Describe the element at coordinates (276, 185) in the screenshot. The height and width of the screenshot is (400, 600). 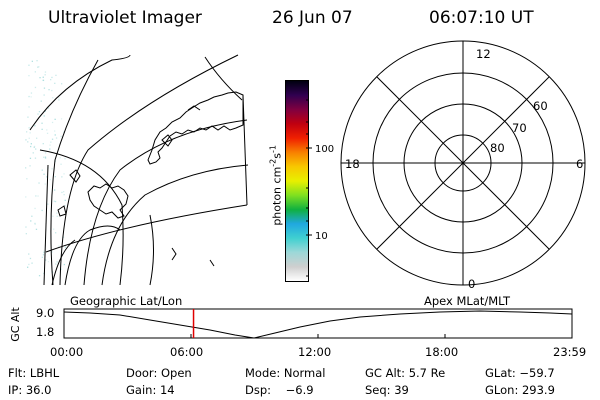
I see `colorbar-unit-label: photon cm-2s-1` at that location.